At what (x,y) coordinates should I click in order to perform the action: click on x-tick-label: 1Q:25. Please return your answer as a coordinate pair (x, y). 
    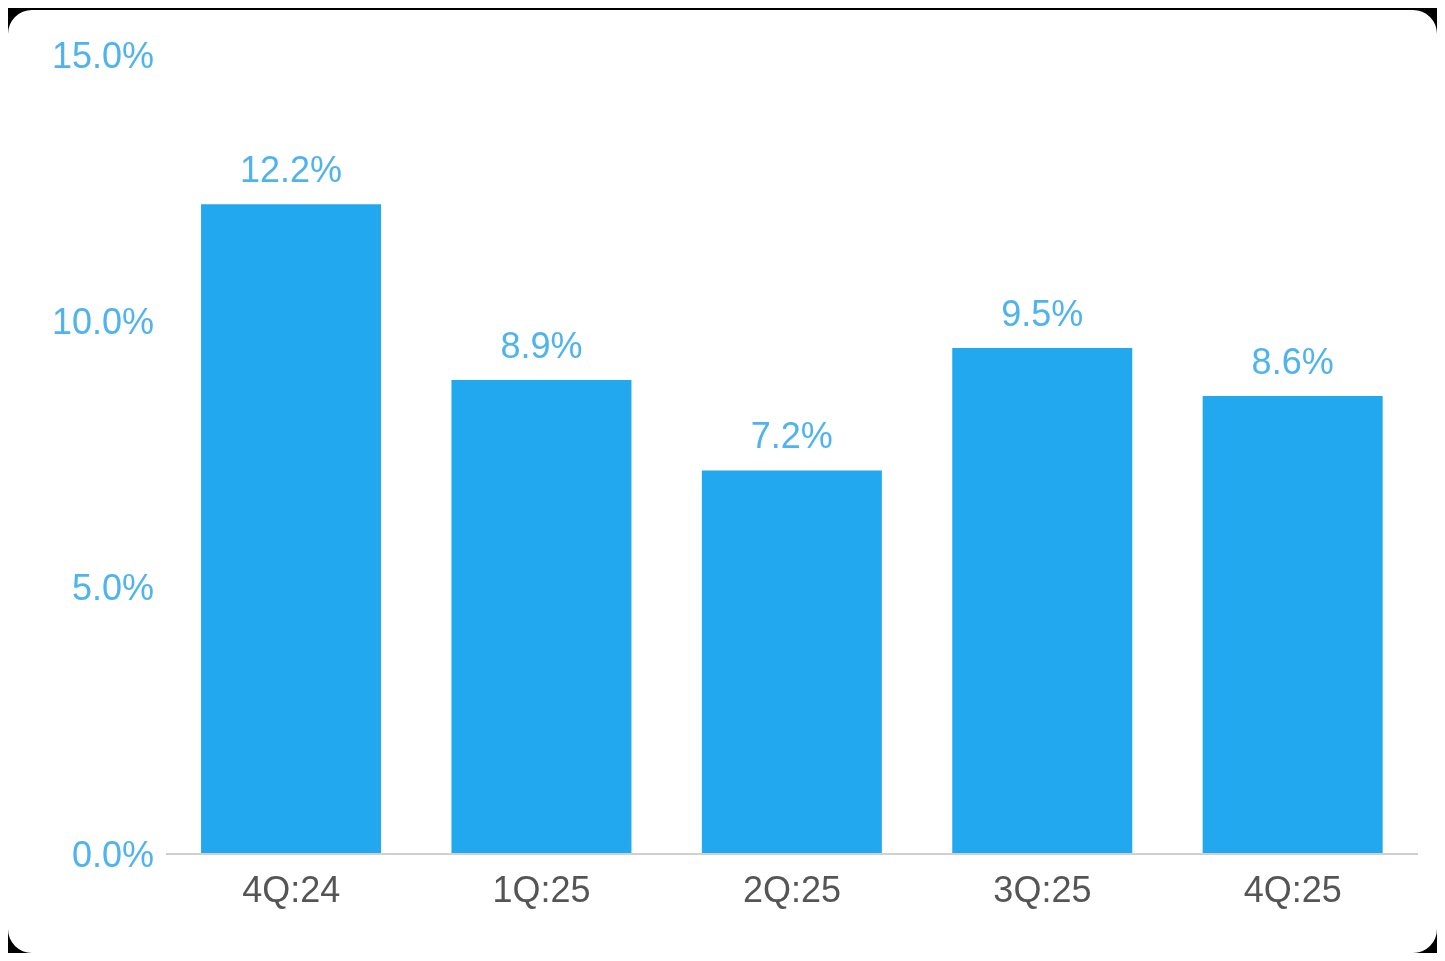
    Looking at the image, I should click on (541, 889).